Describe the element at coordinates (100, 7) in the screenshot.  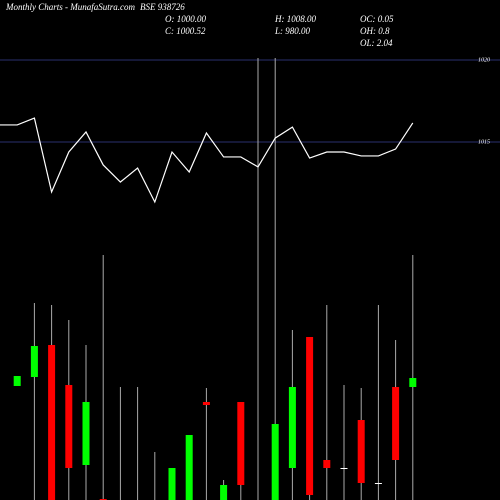
I see `site-name: - MunafaSutra.com` at that location.